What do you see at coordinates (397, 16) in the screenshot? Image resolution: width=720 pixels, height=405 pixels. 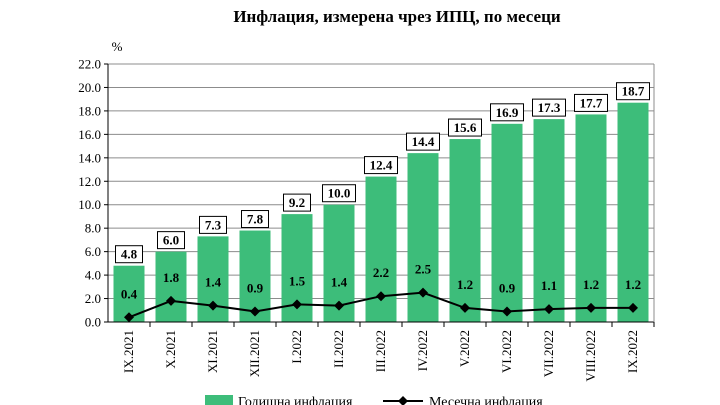 I see `chart-title: Инфлация, измерена чрез ИПЦ, по месеци` at bounding box center [397, 16].